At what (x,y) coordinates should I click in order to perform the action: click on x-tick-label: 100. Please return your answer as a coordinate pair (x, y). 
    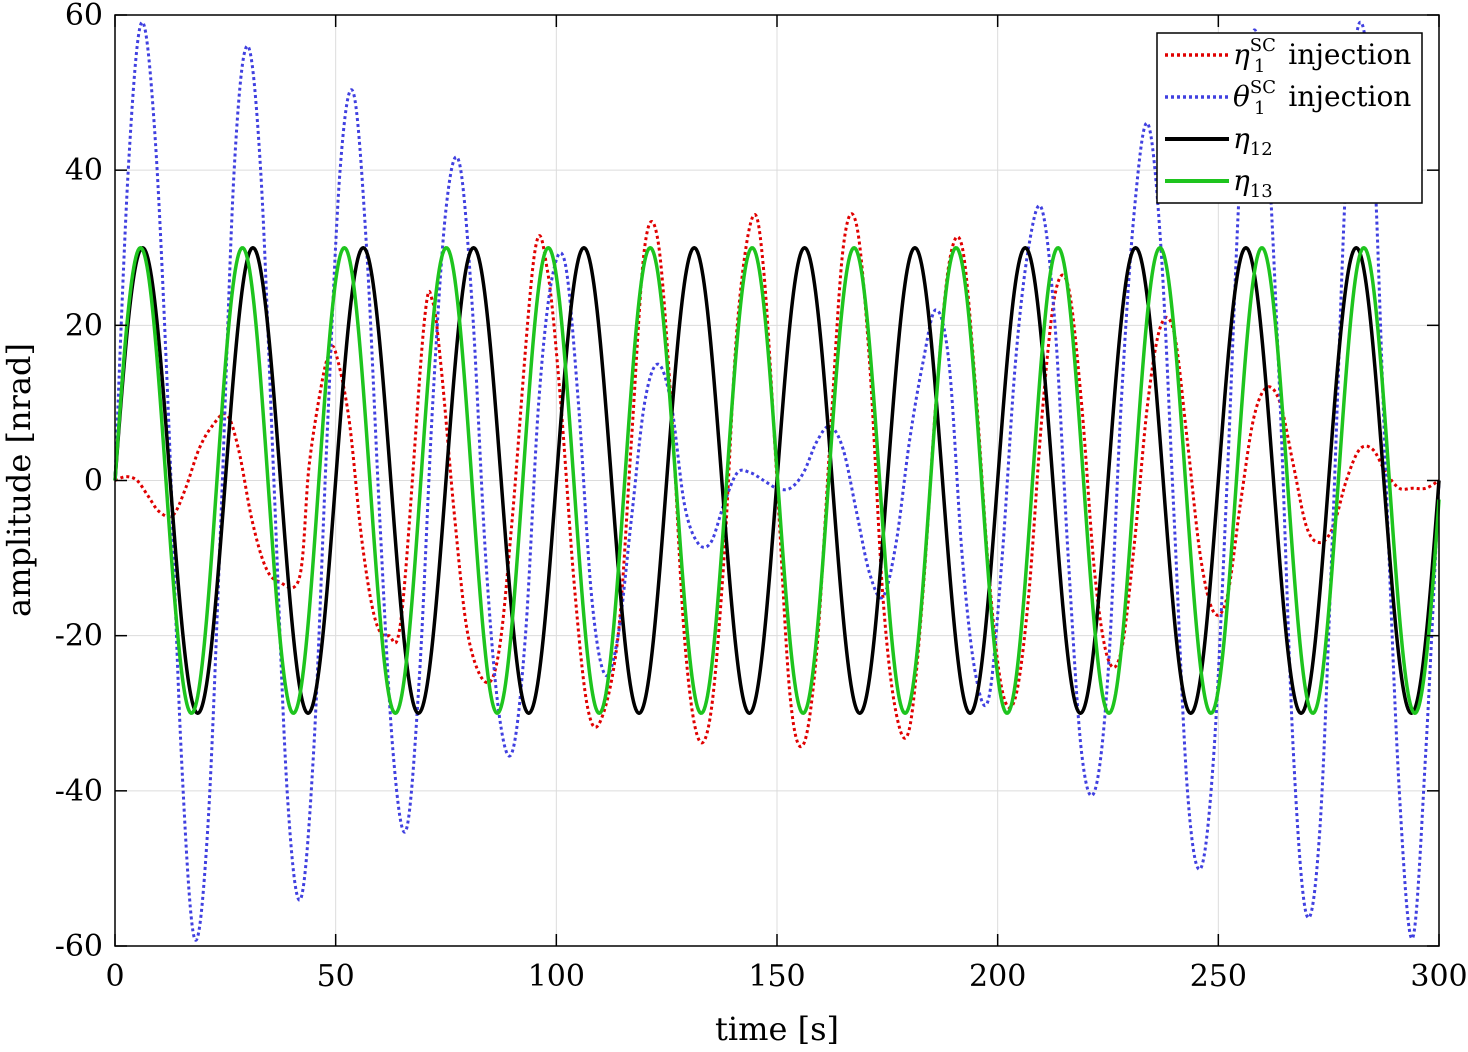
    Looking at the image, I should click on (556, 976).